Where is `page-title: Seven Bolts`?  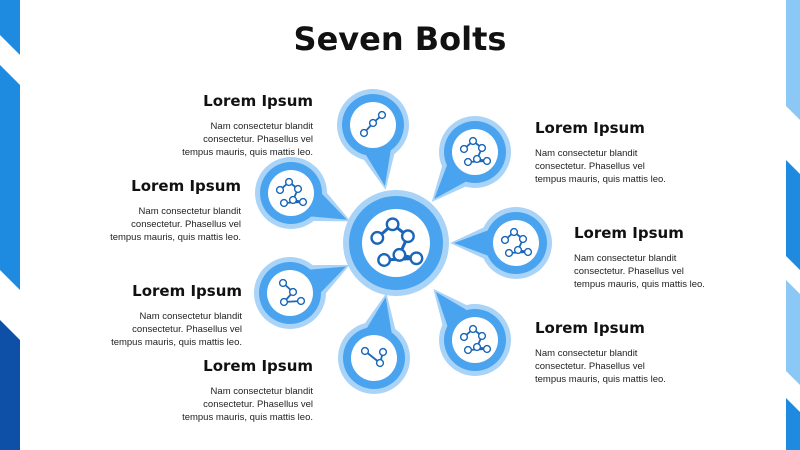
page-title: Seven Bolts is located at coordinates (400, 39).